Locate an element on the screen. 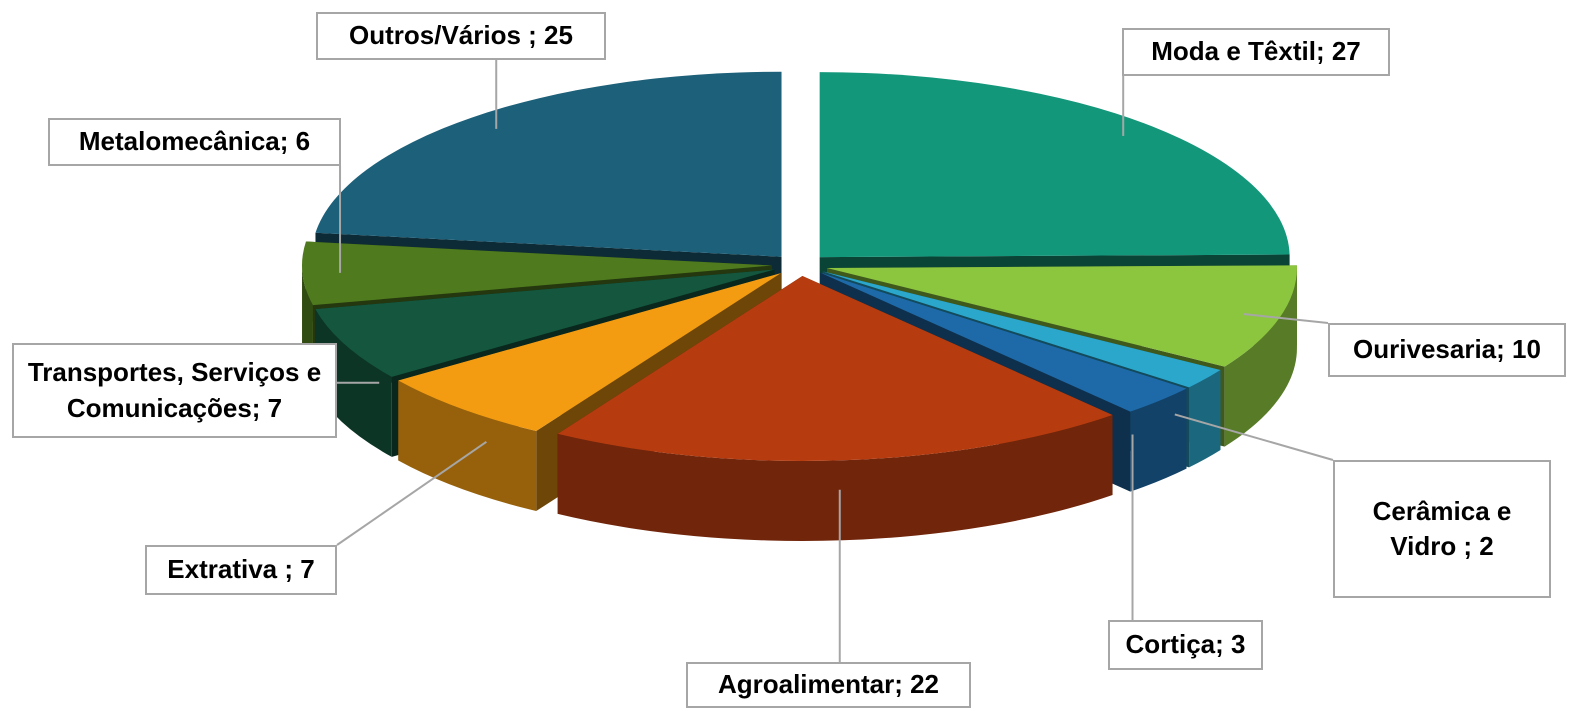 This screenshot has width=1576, height=711. data-label: Agroalimentar; 22 is located at coordinates (828, 685).